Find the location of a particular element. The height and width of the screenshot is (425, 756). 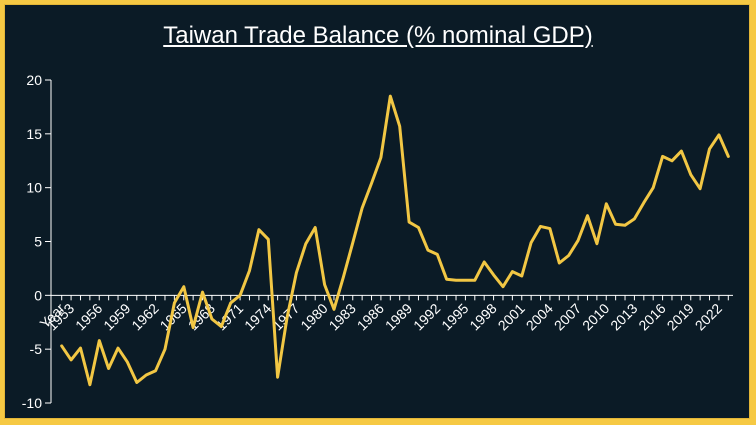

x-tick-label: 1974 is located at coordinates (257, 316).